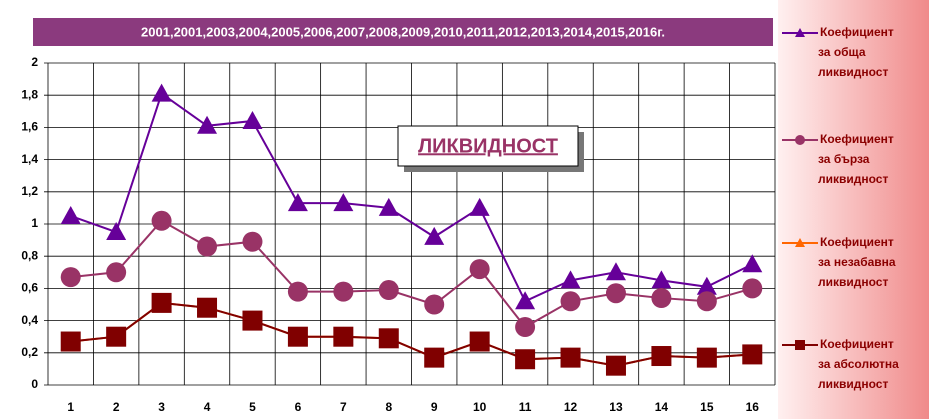  I want to click on y-tick-label: 0,8, so click(29, 255).